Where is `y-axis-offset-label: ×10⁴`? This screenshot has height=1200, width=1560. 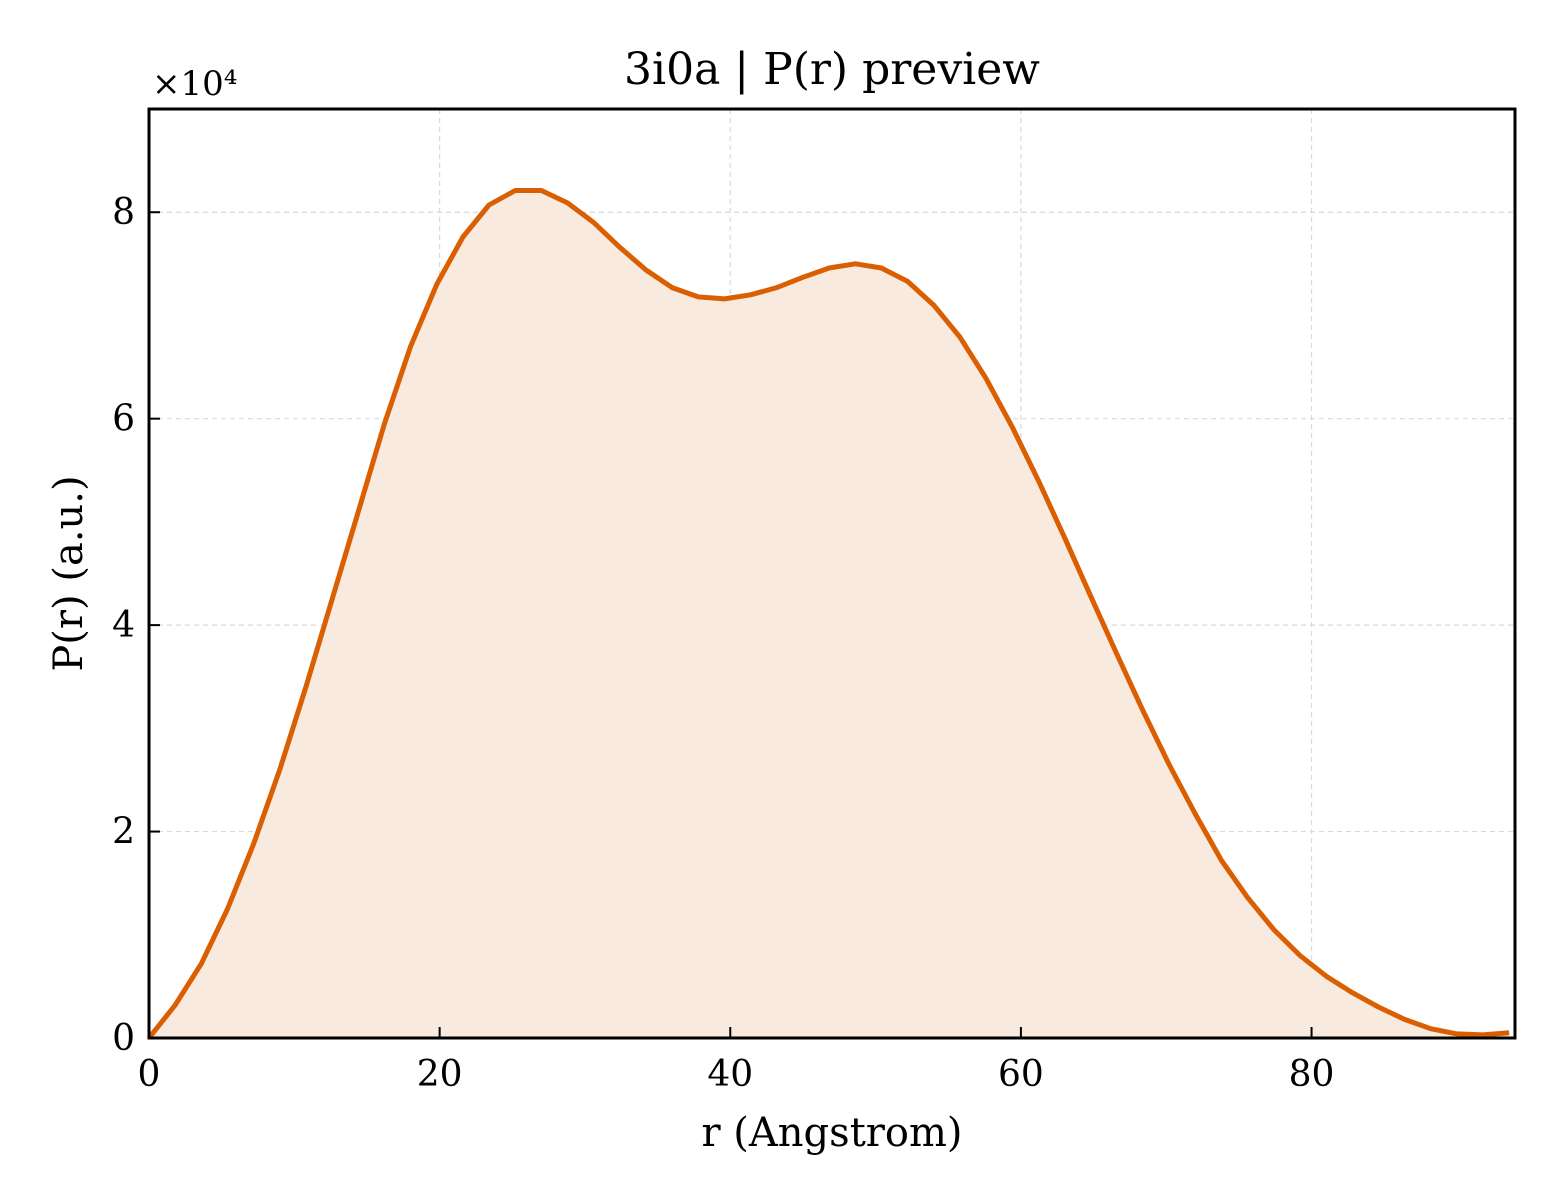
y-axis-offset-label: ×10⁴ is located at coordinates (194, 84).